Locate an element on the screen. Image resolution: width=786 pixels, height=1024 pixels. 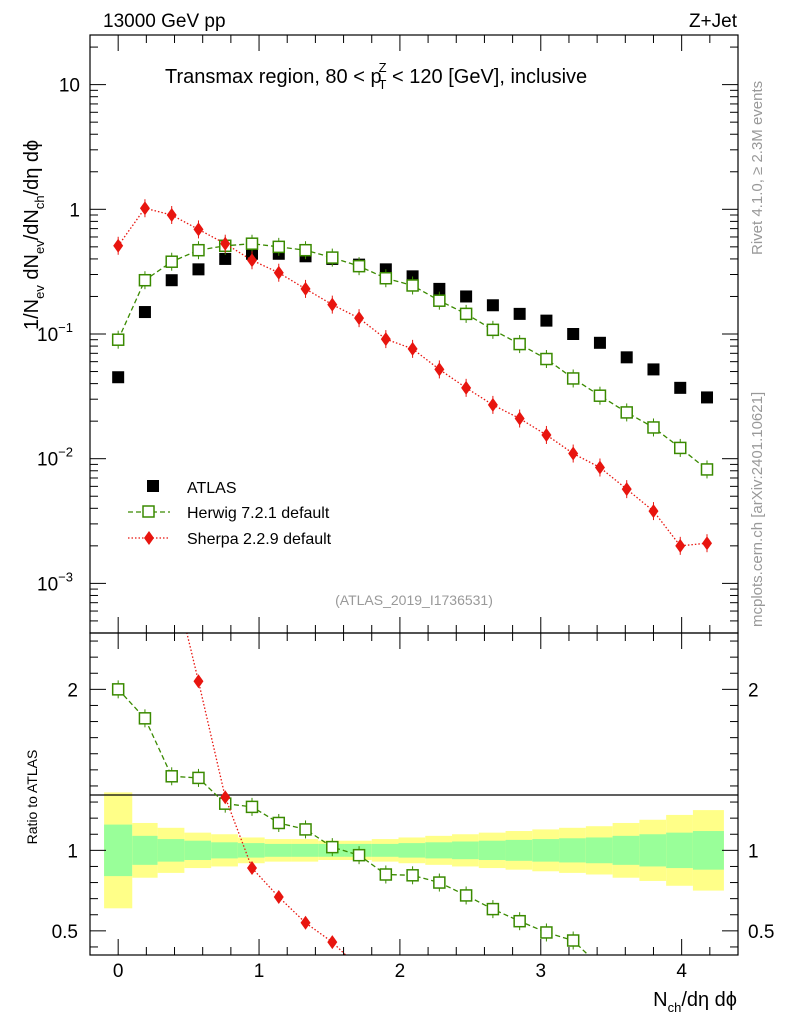
ratio-y-tick-label-right: 1 is located at coordinates (753, 851).